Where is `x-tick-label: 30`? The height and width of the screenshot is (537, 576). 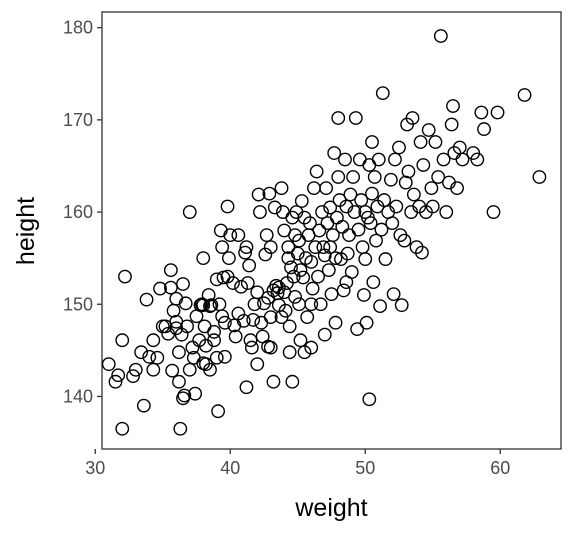 x-tick-label: 30 is located at coordinates (95, 468).